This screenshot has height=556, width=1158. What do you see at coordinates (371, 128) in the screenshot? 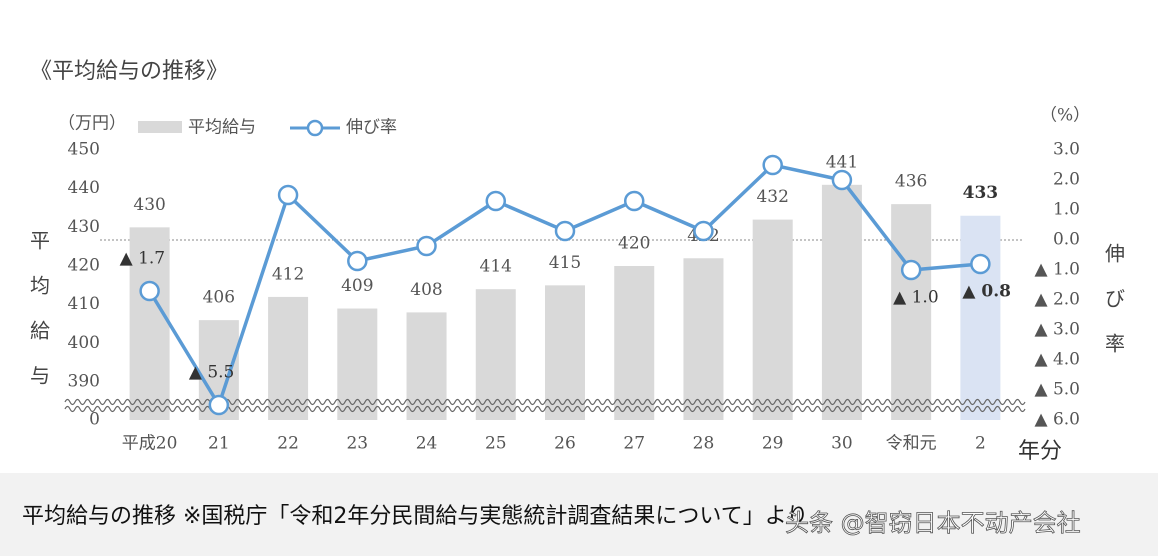
I see `legend-label: 伸び率` at bounding box center [371, 128].